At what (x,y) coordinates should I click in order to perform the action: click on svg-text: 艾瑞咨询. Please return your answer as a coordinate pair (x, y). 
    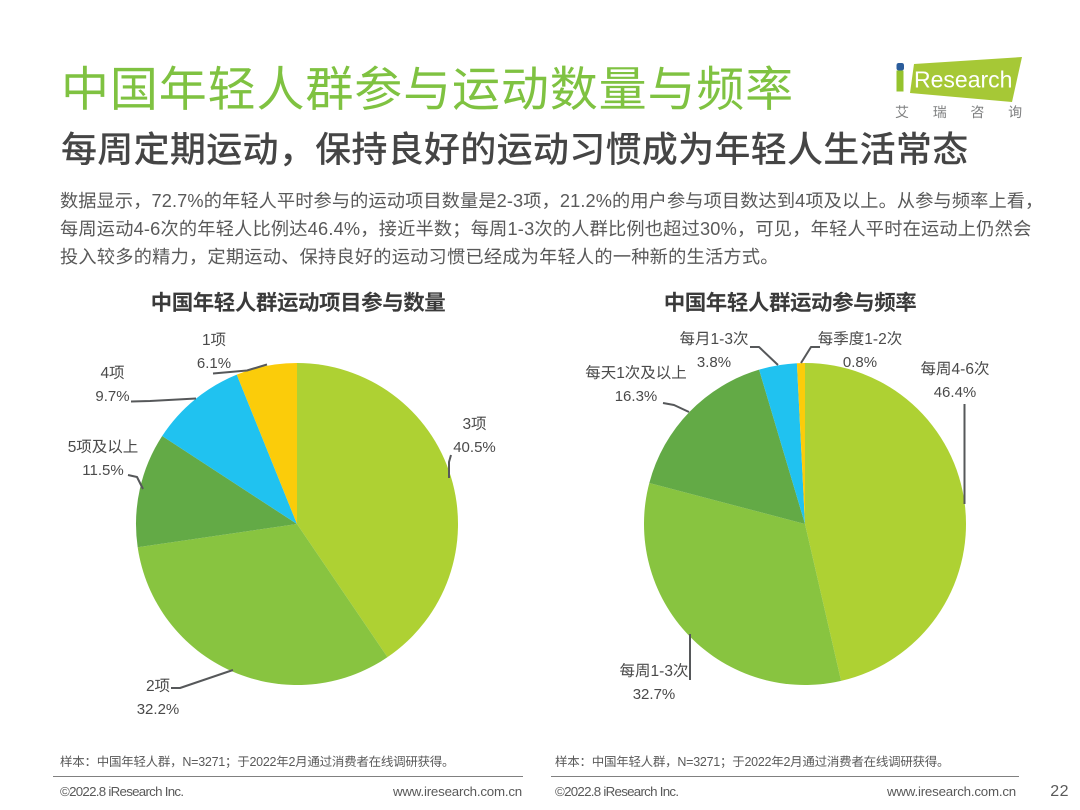
    Looking at the image, I should click on (967, 112).